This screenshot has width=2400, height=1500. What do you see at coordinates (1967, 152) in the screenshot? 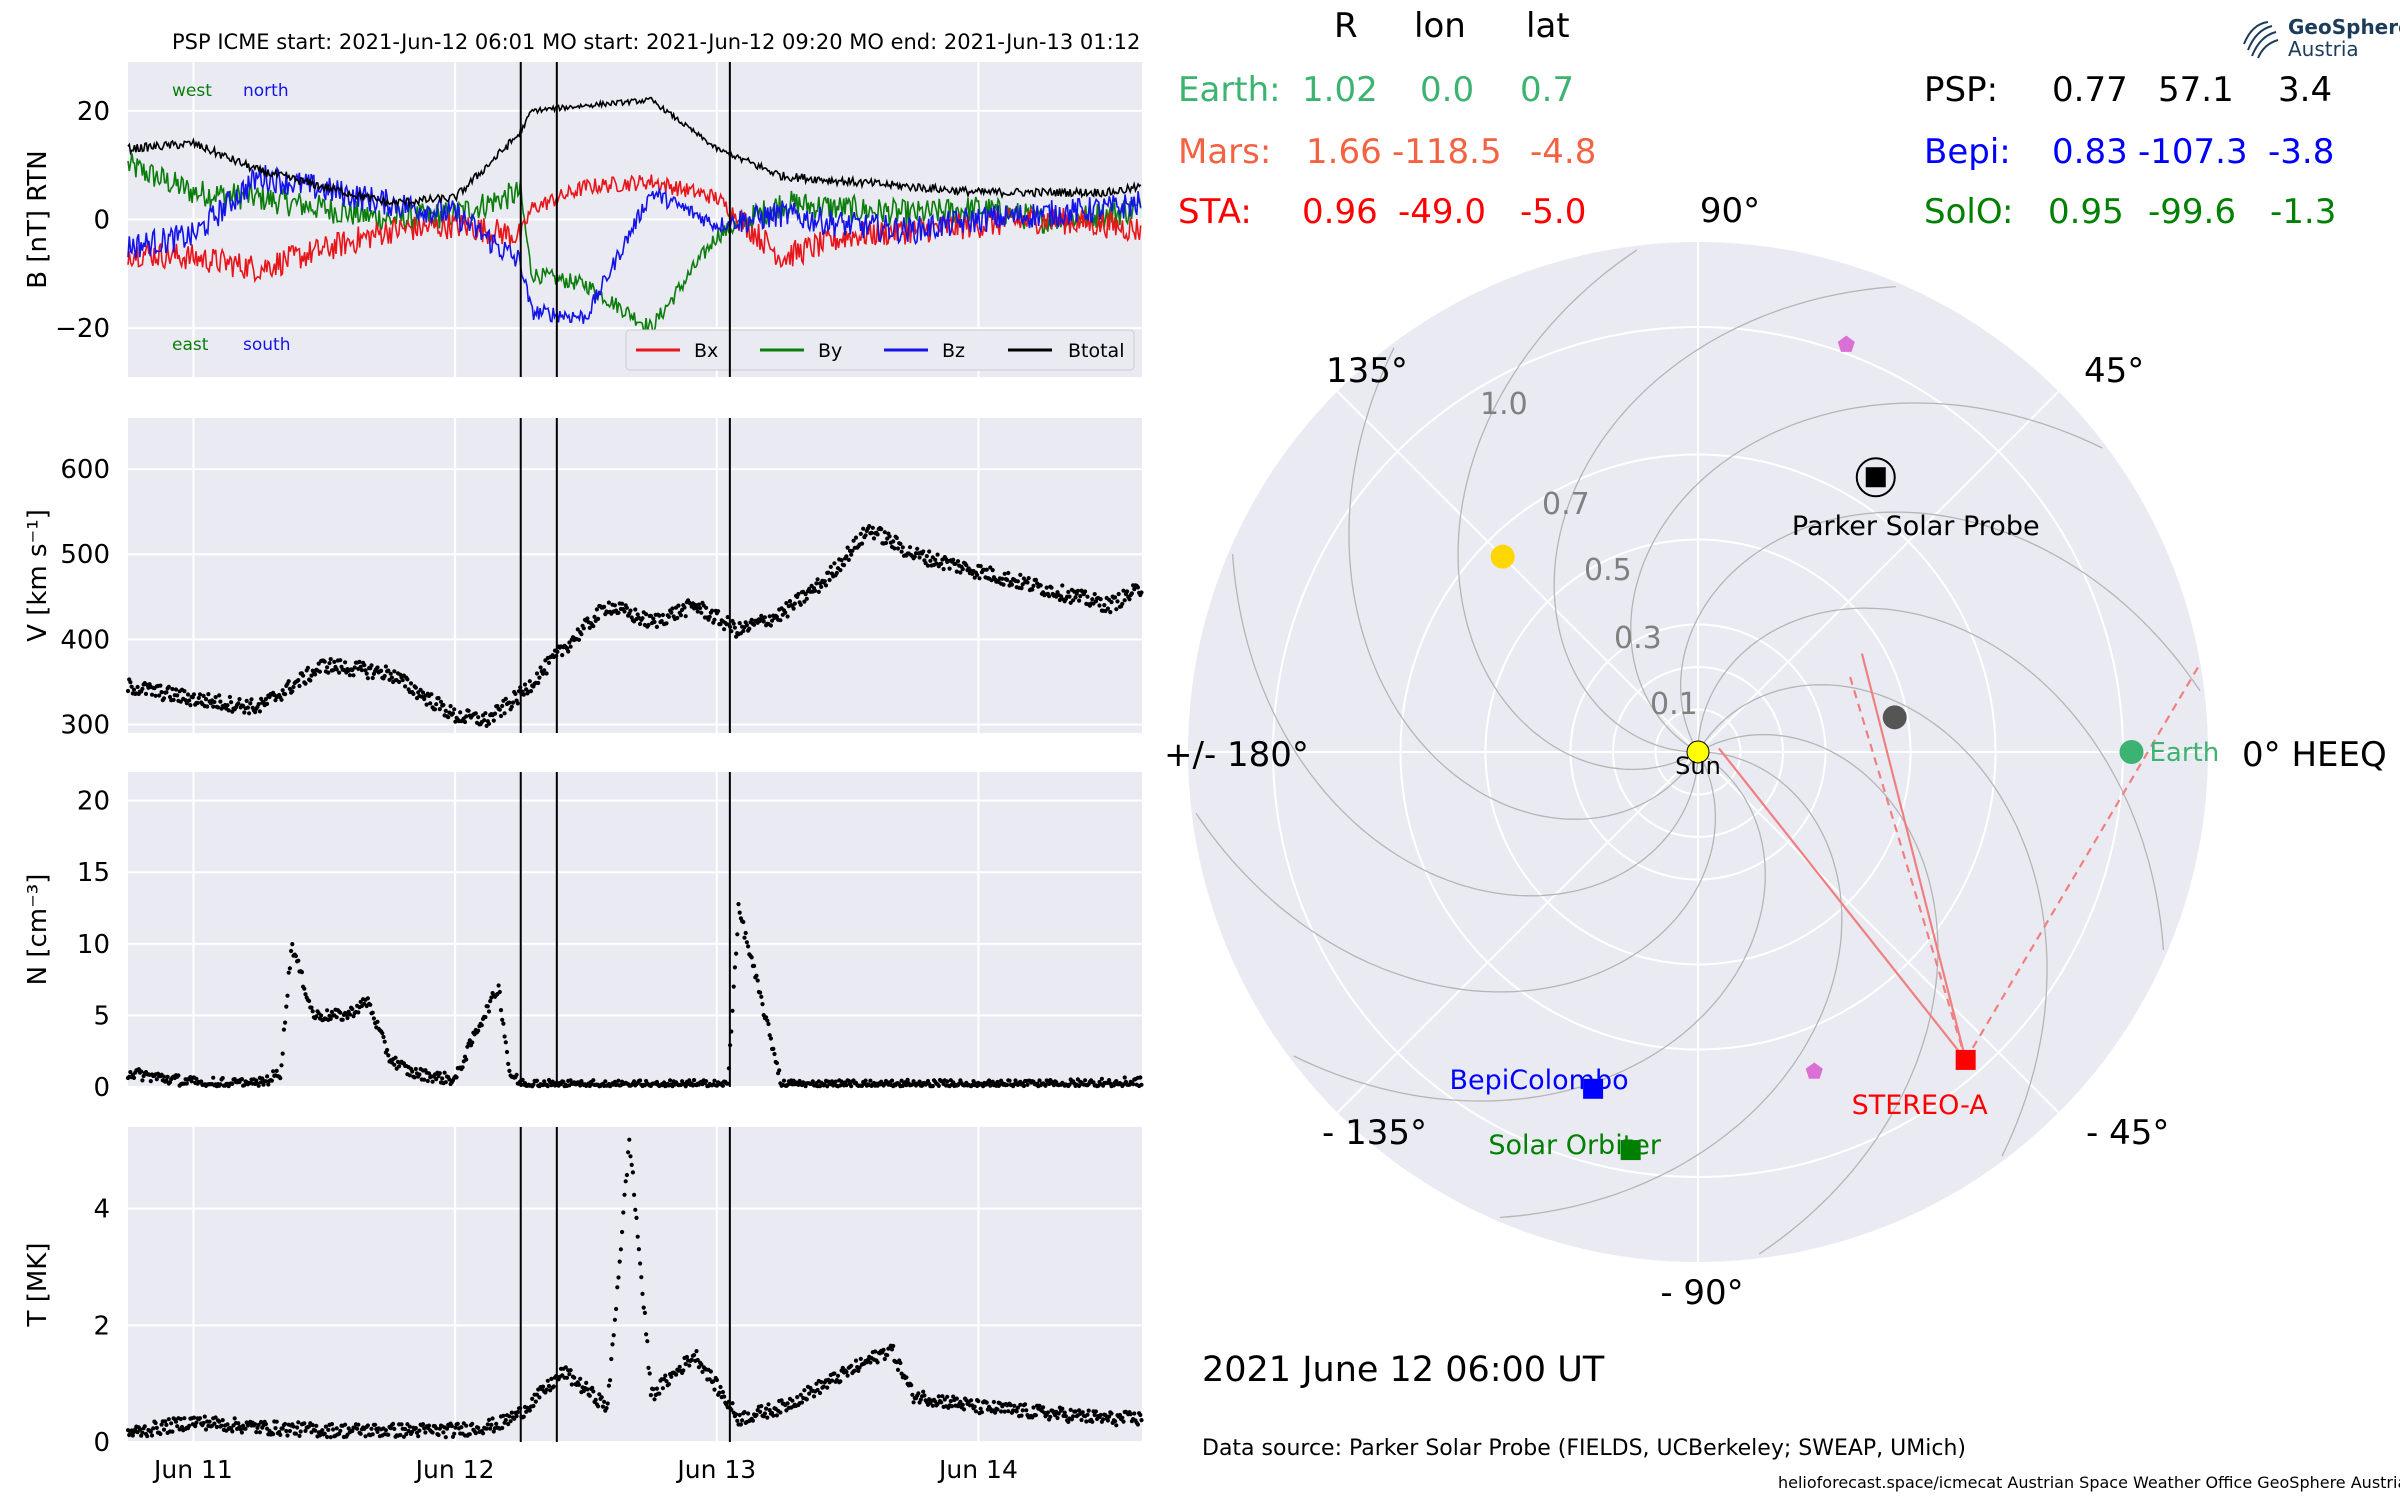
I see `pos-bepi-name: Bepi:` at bounding box center [1967, 152].